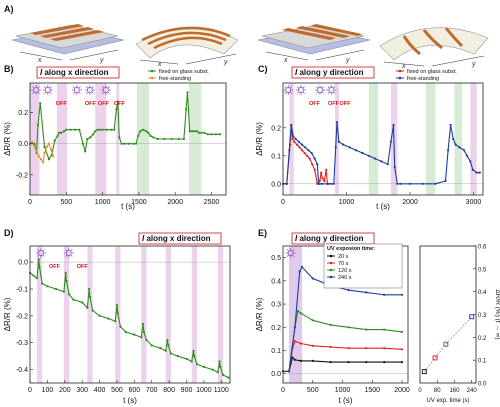 This screenshot has height=407, width=500. What do you see at coordinates (285, 60) in the screenshot?
I see `axis-x-glyph: x` at bounding box center [285, 60].